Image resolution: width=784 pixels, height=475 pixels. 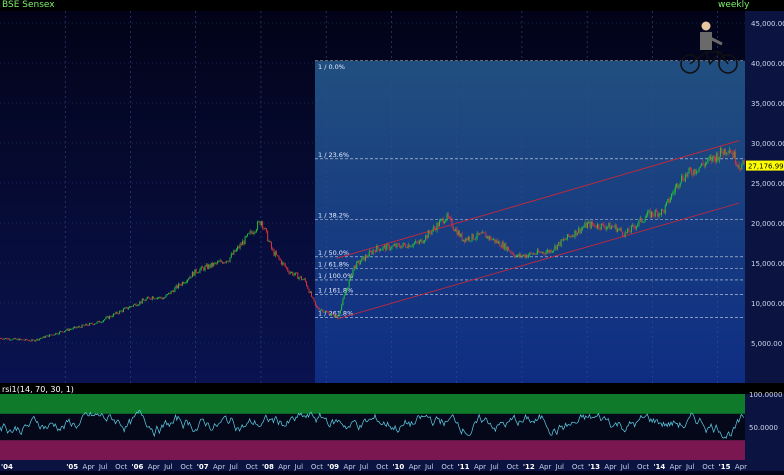 What do you see at coordinates (464, 467) in the screenshot?
I see `time-axis-label: '11` at bounding box center [464, 467].